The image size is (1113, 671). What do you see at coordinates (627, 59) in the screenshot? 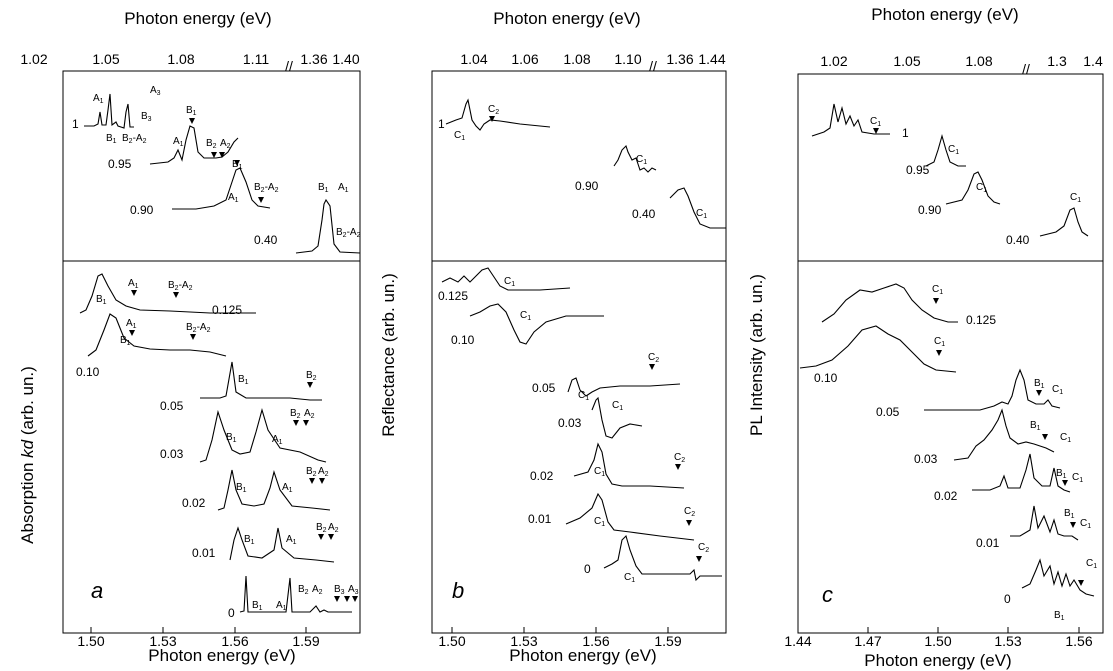
I see `panel-b-top-tick-4: 1.10` at bounding box center [627, 59].